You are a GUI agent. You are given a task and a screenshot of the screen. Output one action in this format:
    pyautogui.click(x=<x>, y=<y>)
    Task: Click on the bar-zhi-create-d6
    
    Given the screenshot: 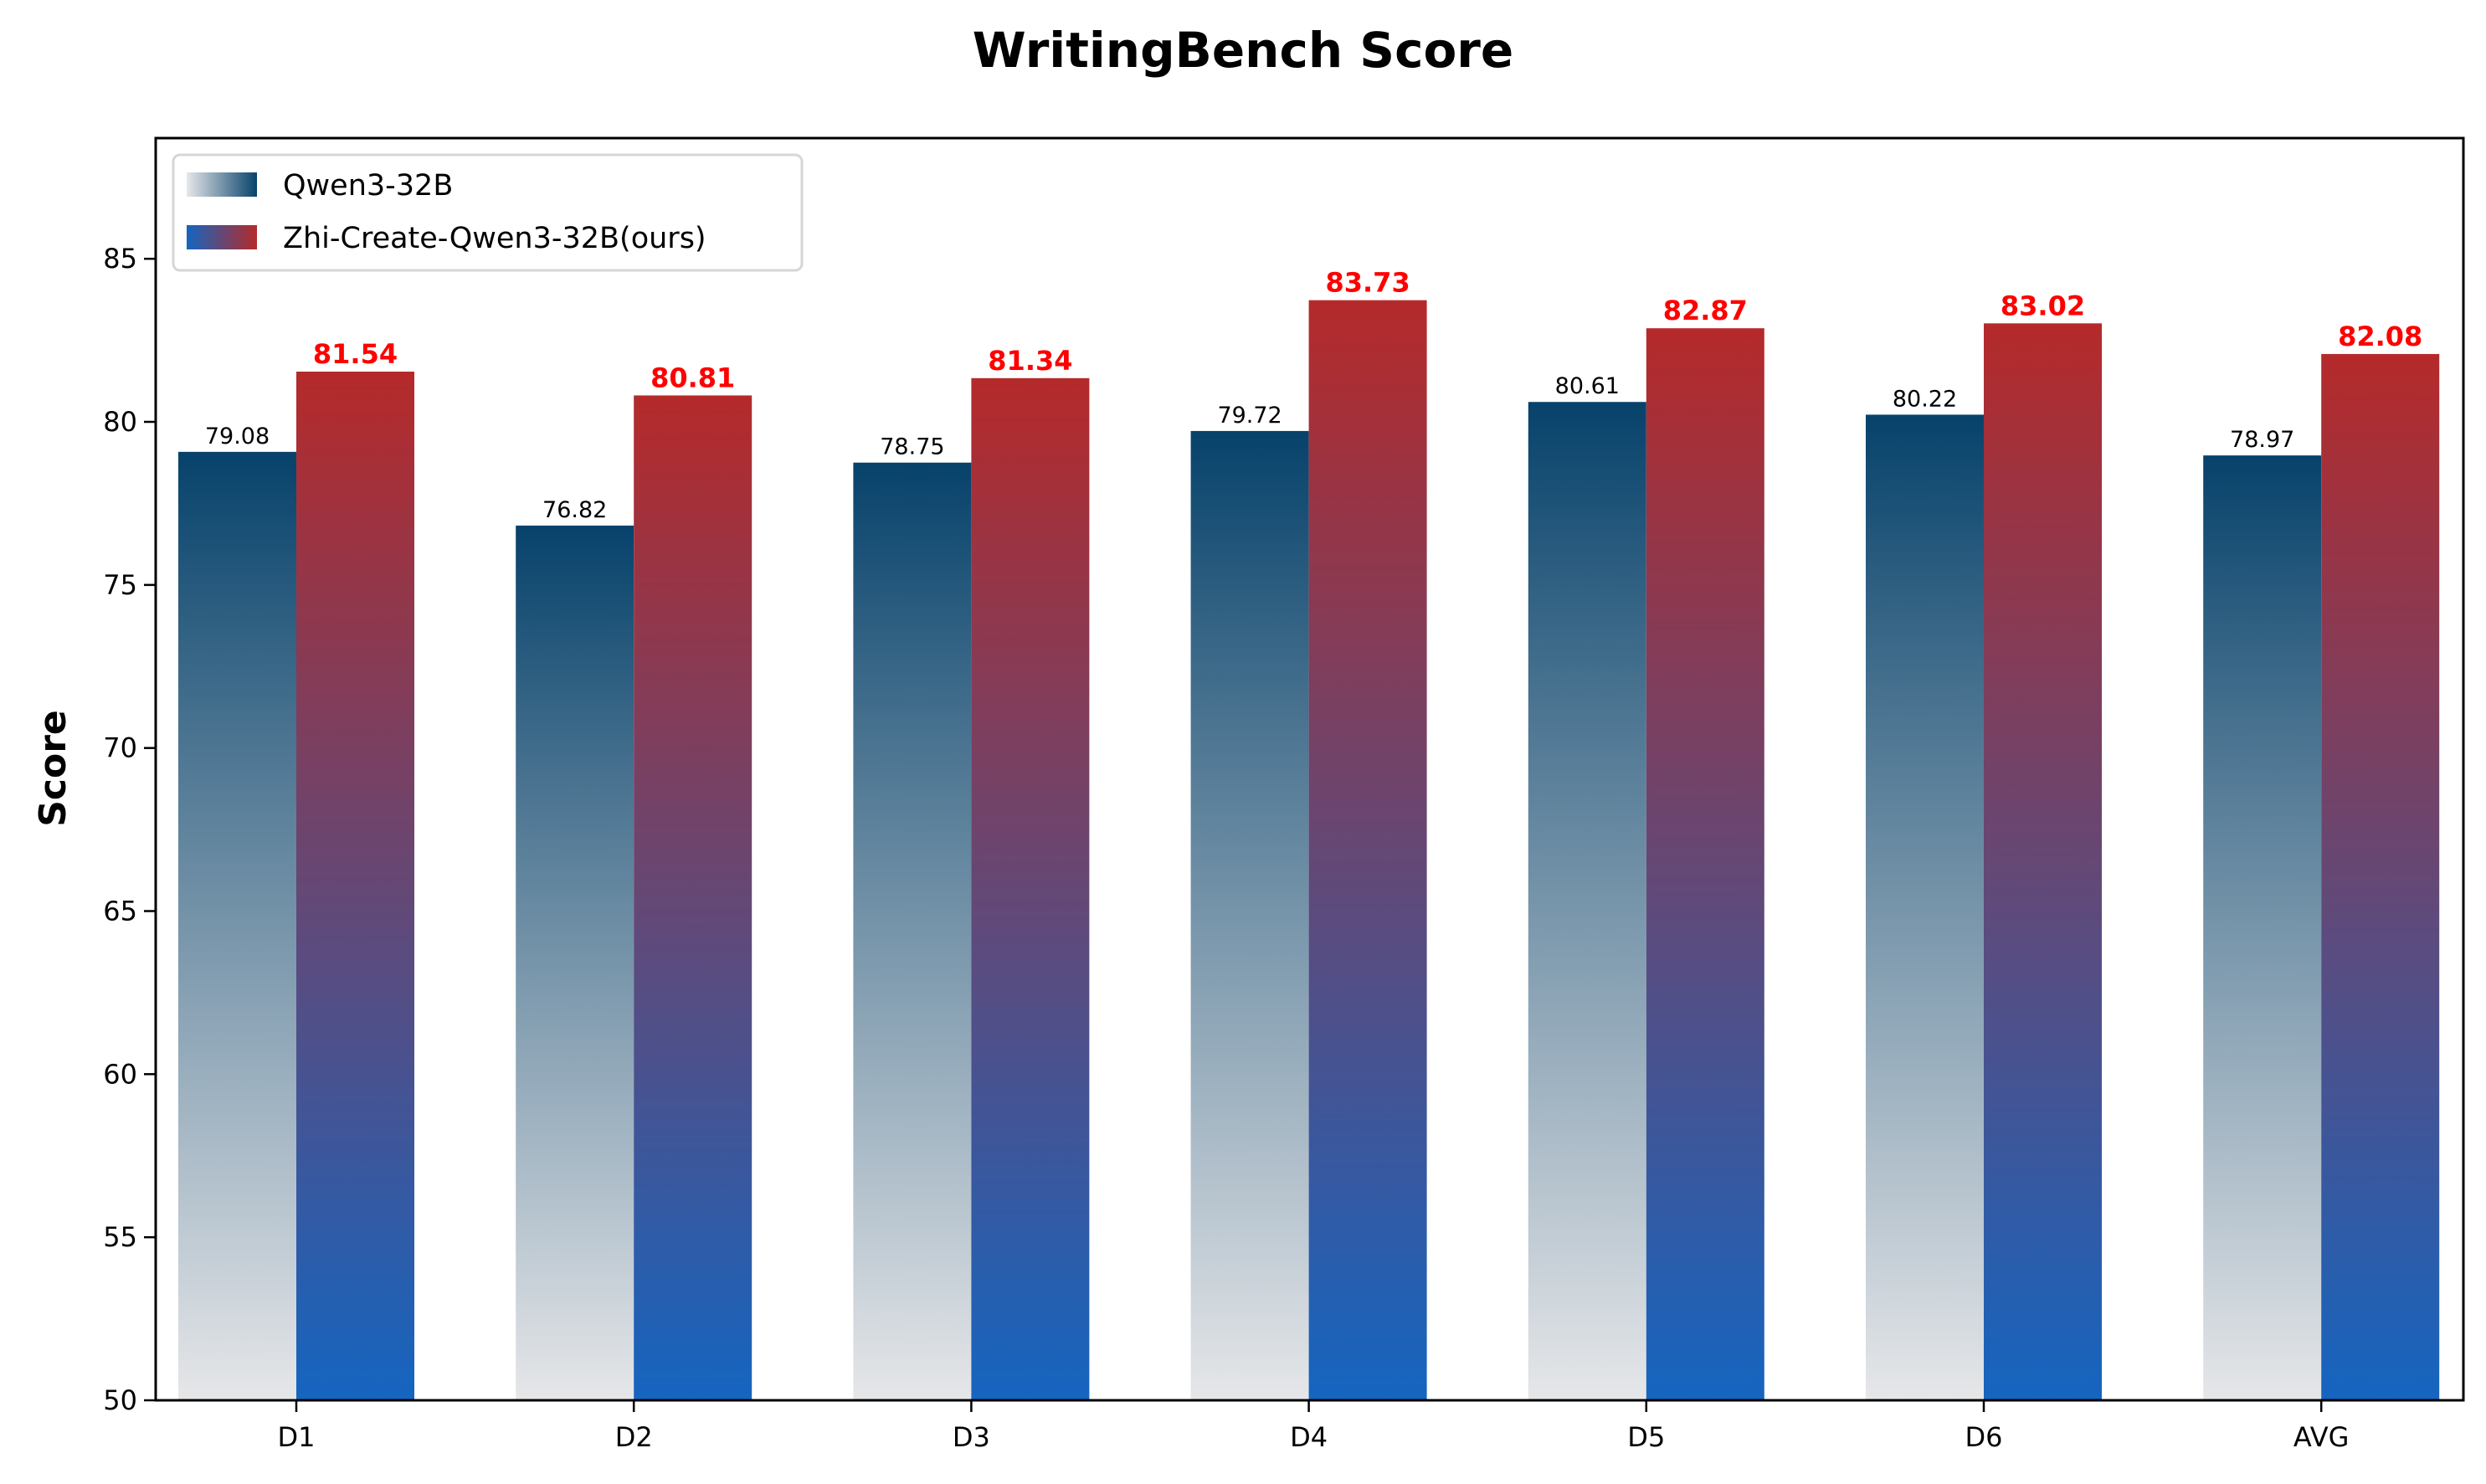 What is the action you would take?
    pyautogui.click(x=2043, y=862)
    